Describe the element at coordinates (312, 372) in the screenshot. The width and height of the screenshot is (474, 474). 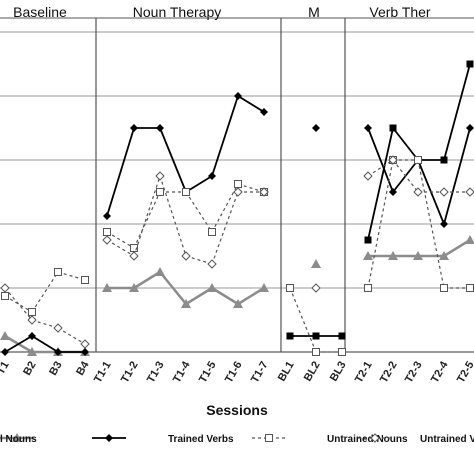
I see `x-tick-label: BL2` at that location.